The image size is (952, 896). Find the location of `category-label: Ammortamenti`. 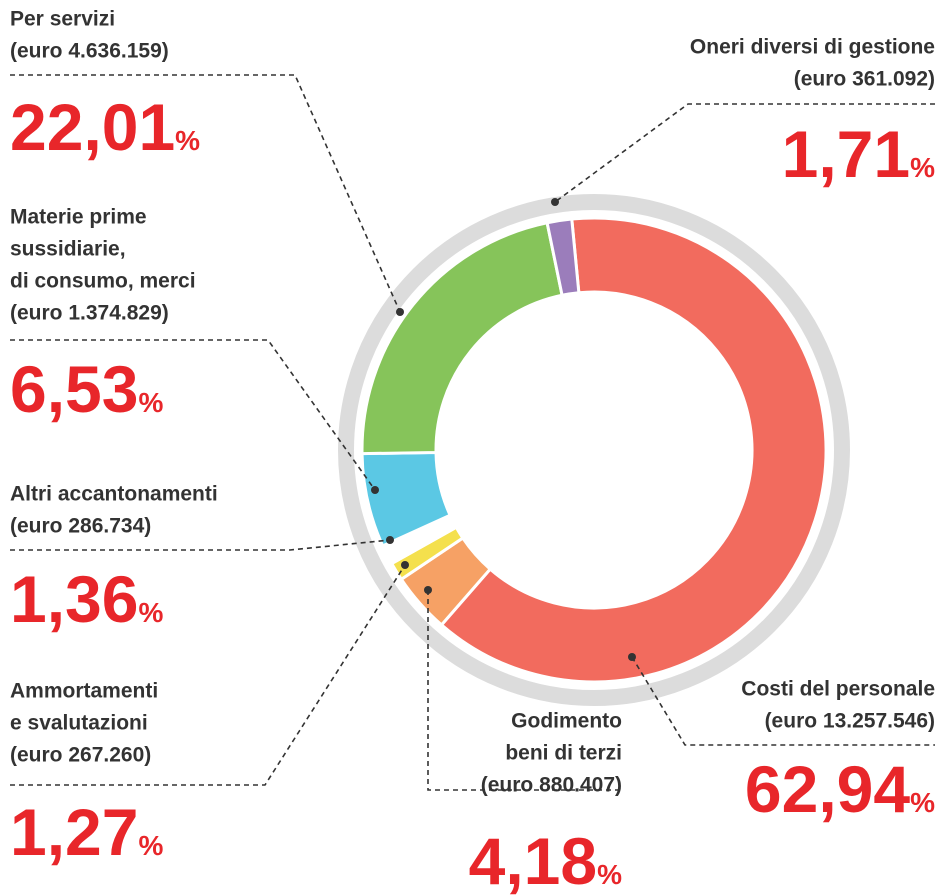

category-label: Ammortamenti is located at coordinates (84, 691).